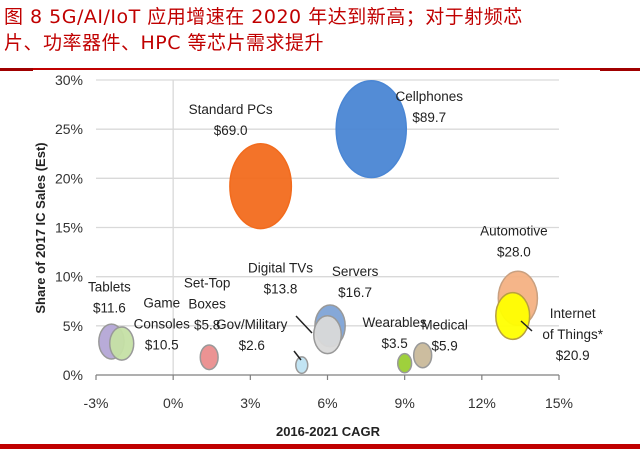 The image size is (640, 449). What do you see at coordinates (413, 338) in the screenshot?
I see `leader-lines` at bounding box center [413, 338].